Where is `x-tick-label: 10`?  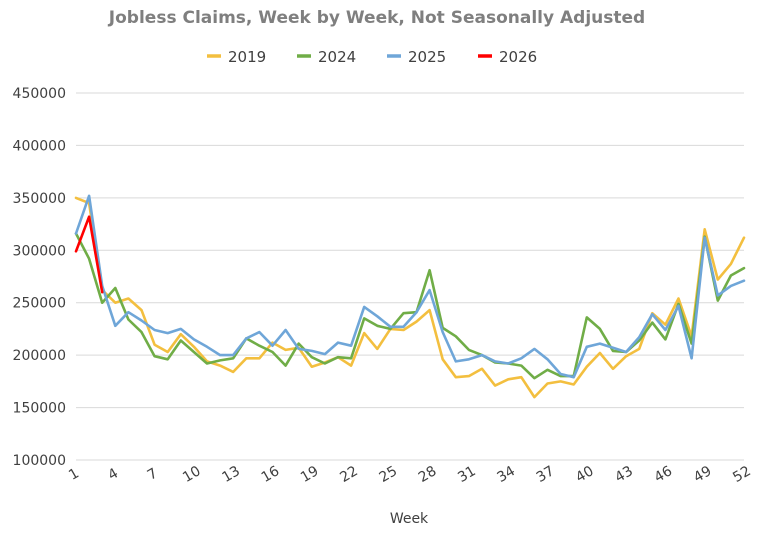 x-tick-label: 10 is located at coordinates (191, 474).